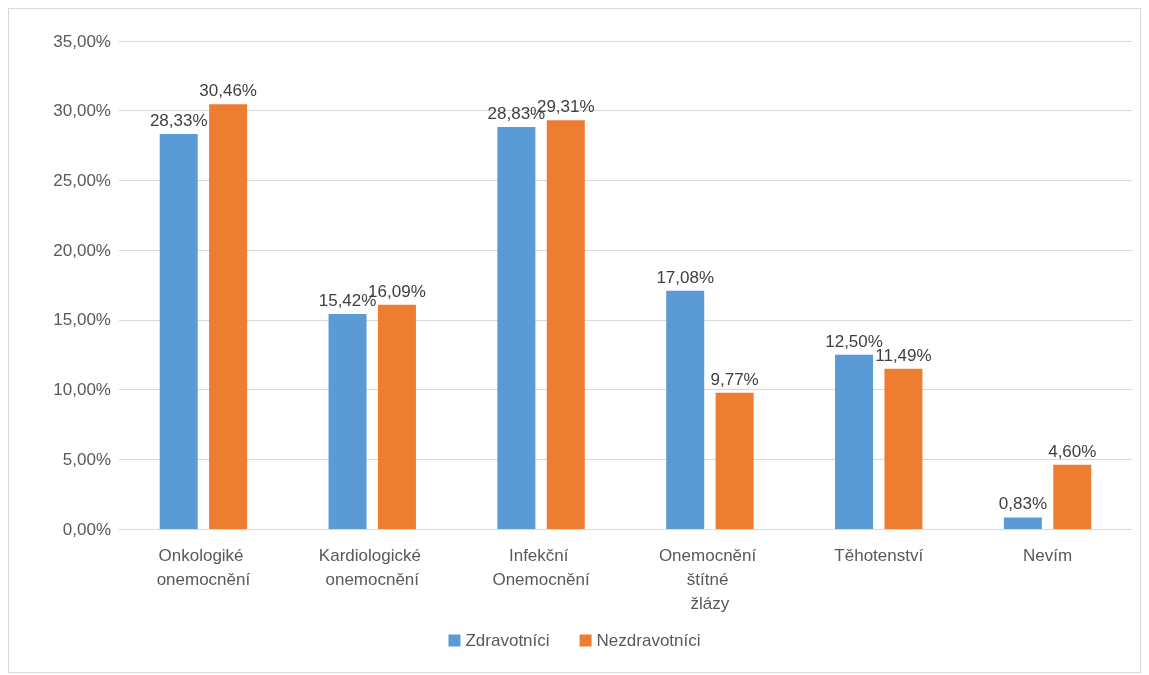 The height and width of the screenshot is (675, 1149). What do you see at coordinates (86, 529) in the screenshot?
I see `y-tick-label: 0,00%` at bounding box center [86, 529].